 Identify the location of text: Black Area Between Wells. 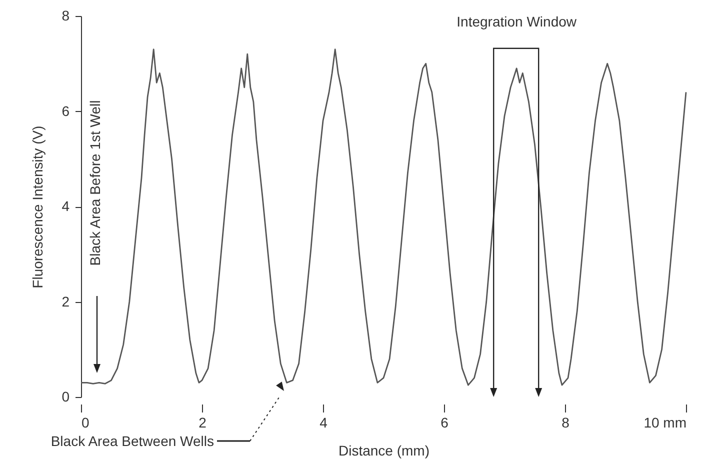
(132, 441).